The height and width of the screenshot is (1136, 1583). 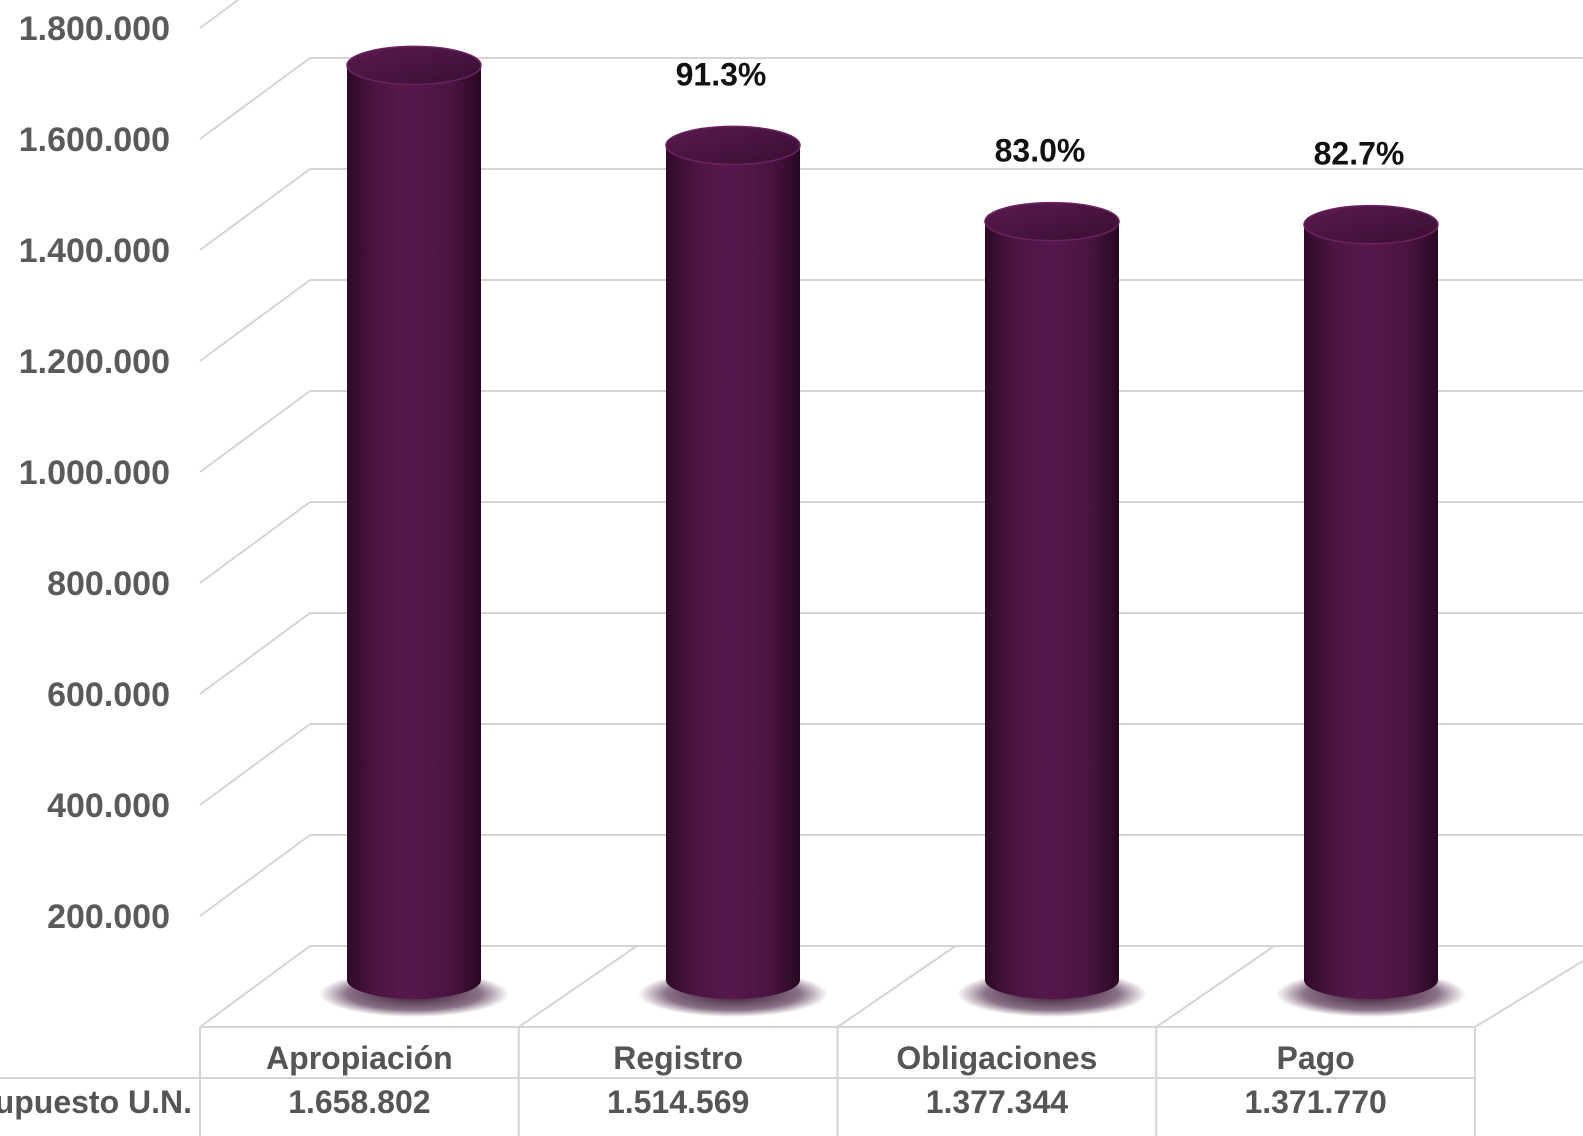 I want to click on value-label: 1.377.344, so click(x=997, y=1102).